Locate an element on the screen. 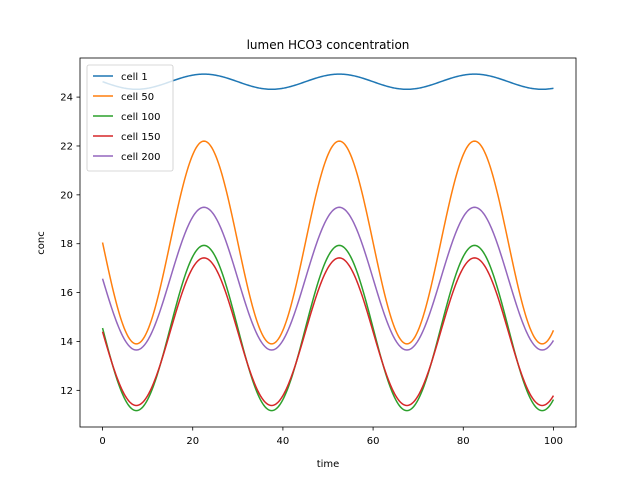 The height and width of the screenshot is (480, 640). y-tick-label: 14 is located at coordinates (66, 342).